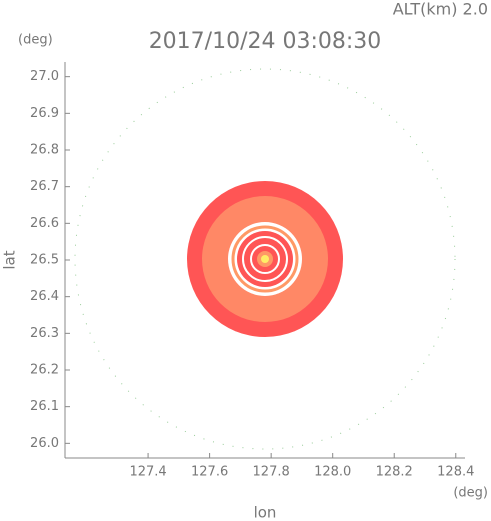  What do you see at coordinates (44, 333) in the screenshot?
I see `y-tick-label: 26.3` at bounding box center [44, 333].